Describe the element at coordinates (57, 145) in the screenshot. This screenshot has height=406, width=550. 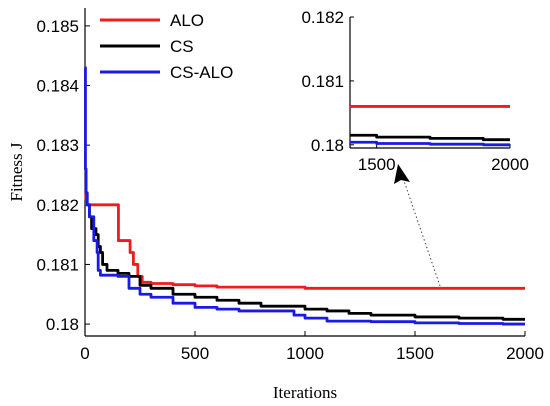
I see `y-tick-label: 0.183` at that location.